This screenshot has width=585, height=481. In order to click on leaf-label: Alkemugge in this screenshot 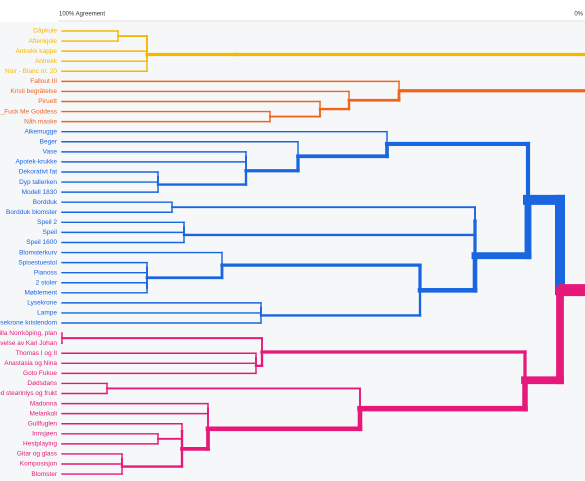, I will do `click(40, 131)`.